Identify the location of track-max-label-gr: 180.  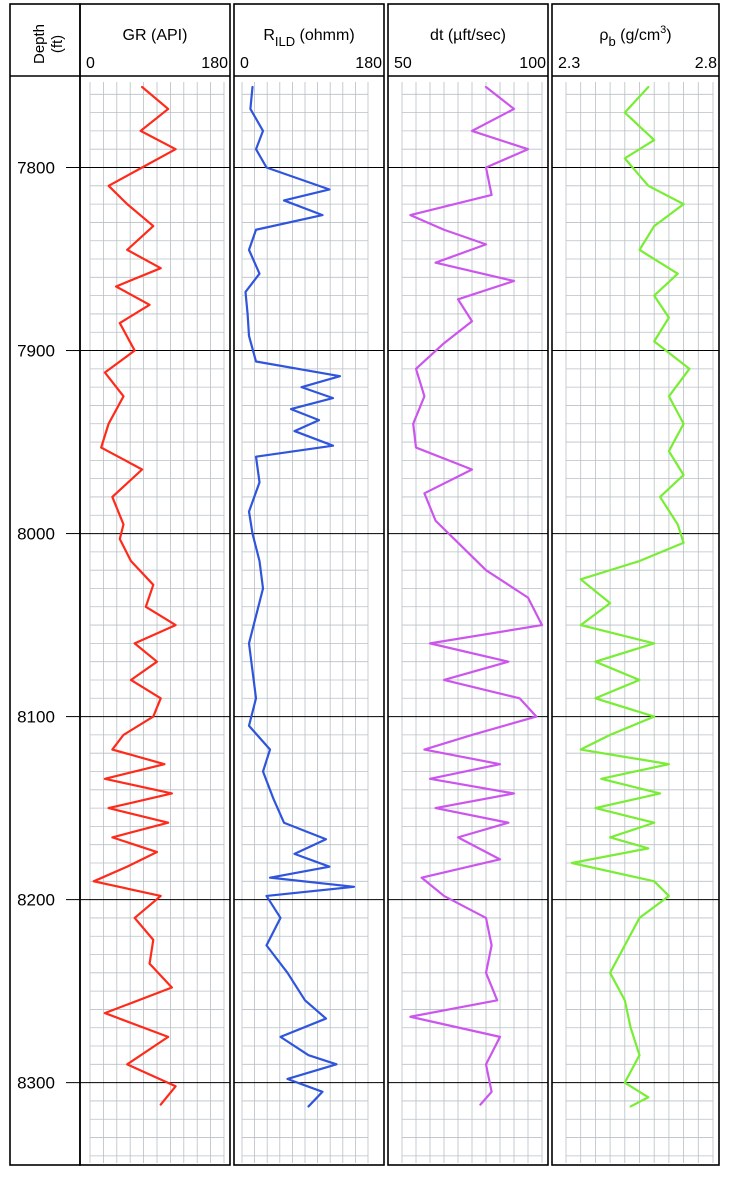
(214, 63).